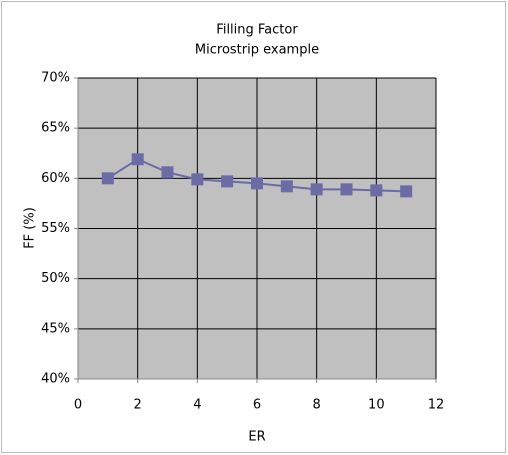 The height and width of the screenshot is (455, 508). What do you see at coordinates (55, 78) in the screenshot?
I see `y-tick-label: 70%` at bounding box center [55, 78].